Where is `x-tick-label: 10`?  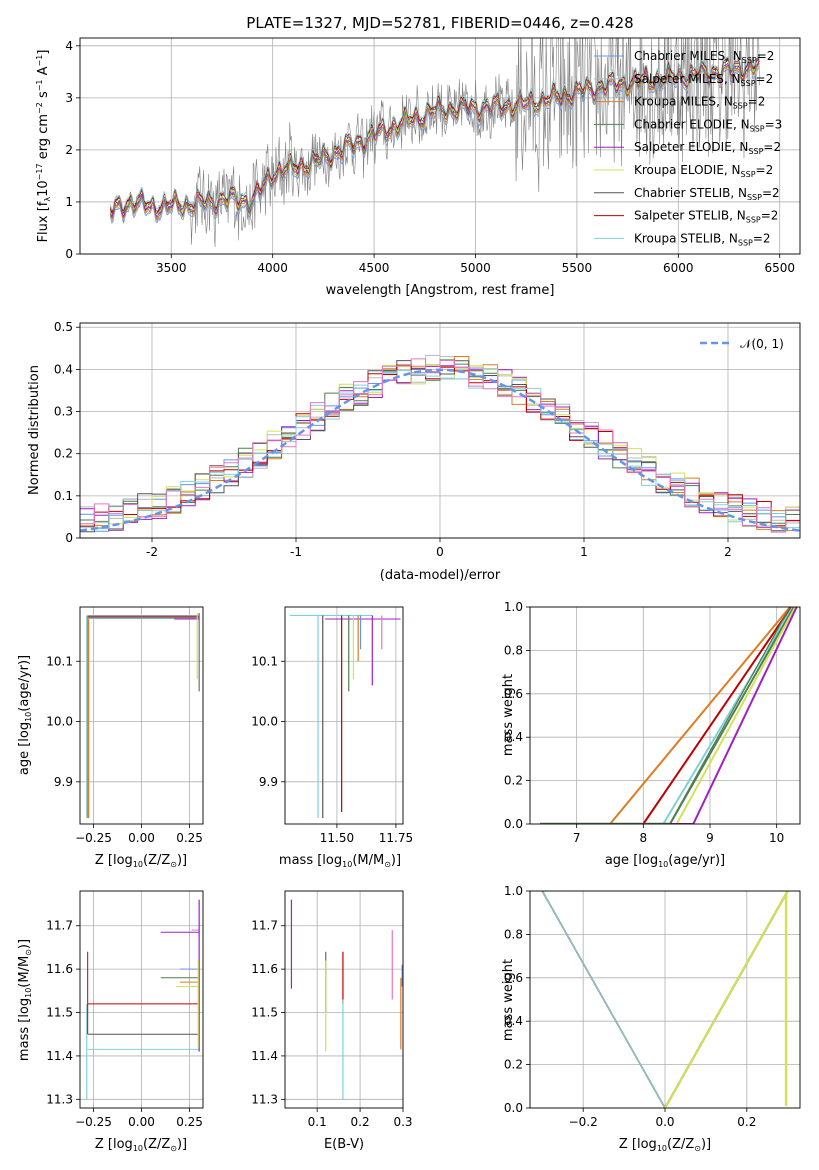
x-tick-label: 10 is located at coordinates (776, 838).